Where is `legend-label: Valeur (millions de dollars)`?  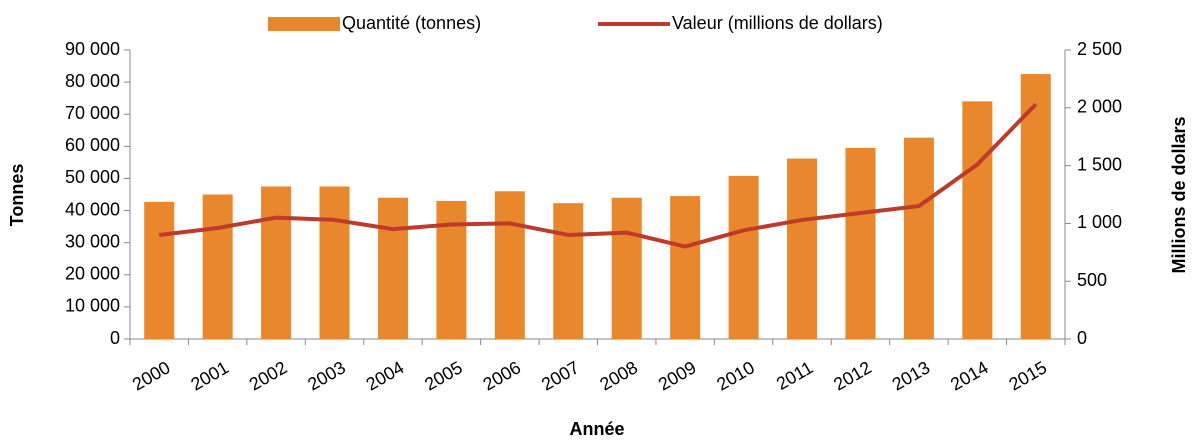 legend-label: Valeur (millions de dollars) is located at coordinates (777, 23).